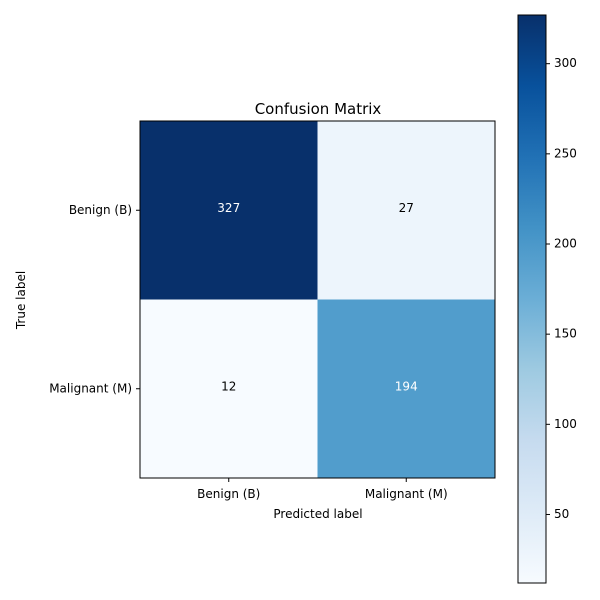 The image size is (600, 600). What do you see at coordinates (561, 514) in the screenshot?
I see `colorbar-tick-label: 50` at bounding box center [561, 514].